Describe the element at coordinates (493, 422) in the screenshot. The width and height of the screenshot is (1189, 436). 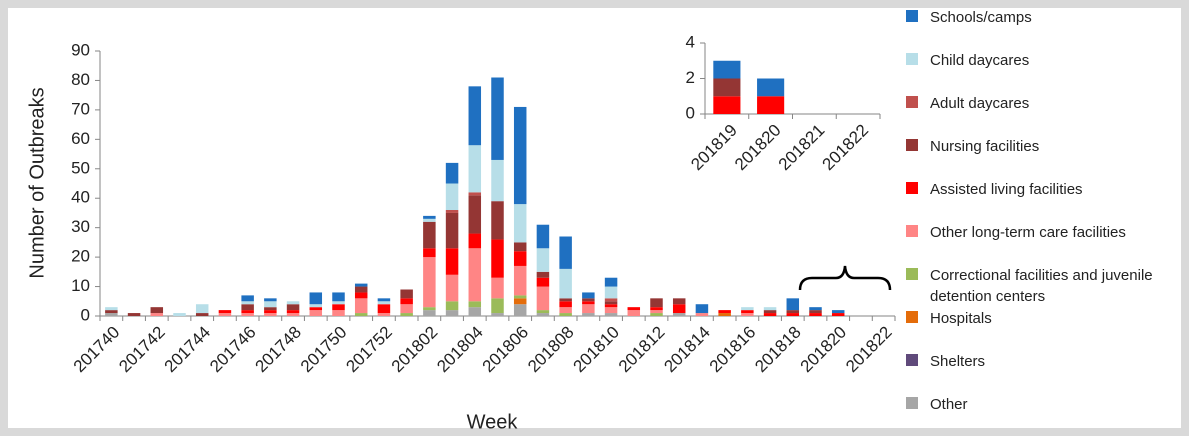
I see `x-axis-title: Week` at that location.